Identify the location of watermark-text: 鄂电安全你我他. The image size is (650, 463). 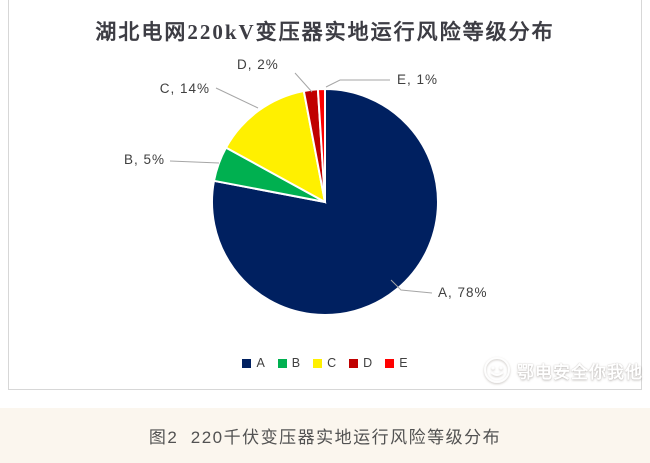
(580, 372).